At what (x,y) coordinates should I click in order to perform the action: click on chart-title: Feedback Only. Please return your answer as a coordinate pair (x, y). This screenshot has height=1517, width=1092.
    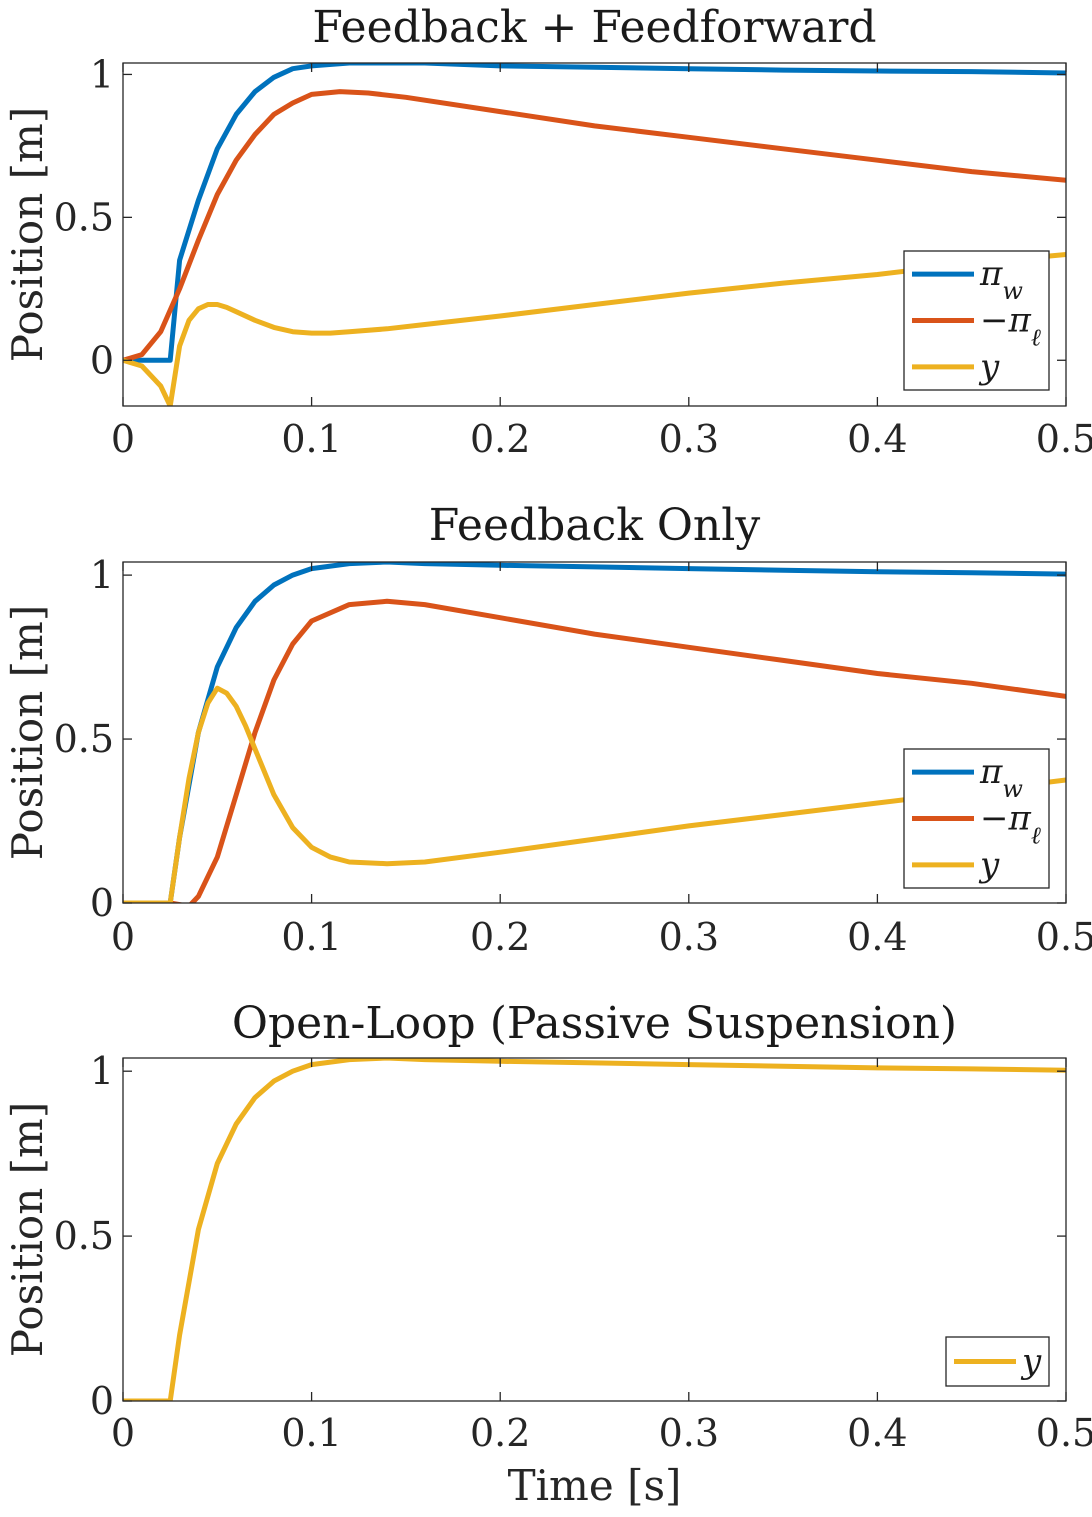
    Looking at the image, I should click on (595, 525).